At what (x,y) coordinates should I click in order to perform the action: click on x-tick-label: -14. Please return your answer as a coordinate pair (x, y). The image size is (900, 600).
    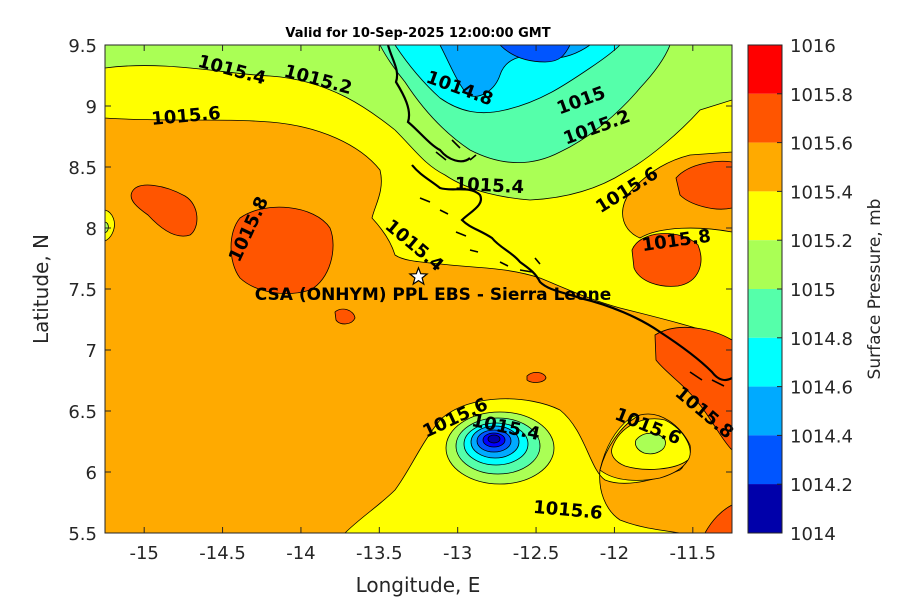
    Looking at the image, I should click on (300, 553).